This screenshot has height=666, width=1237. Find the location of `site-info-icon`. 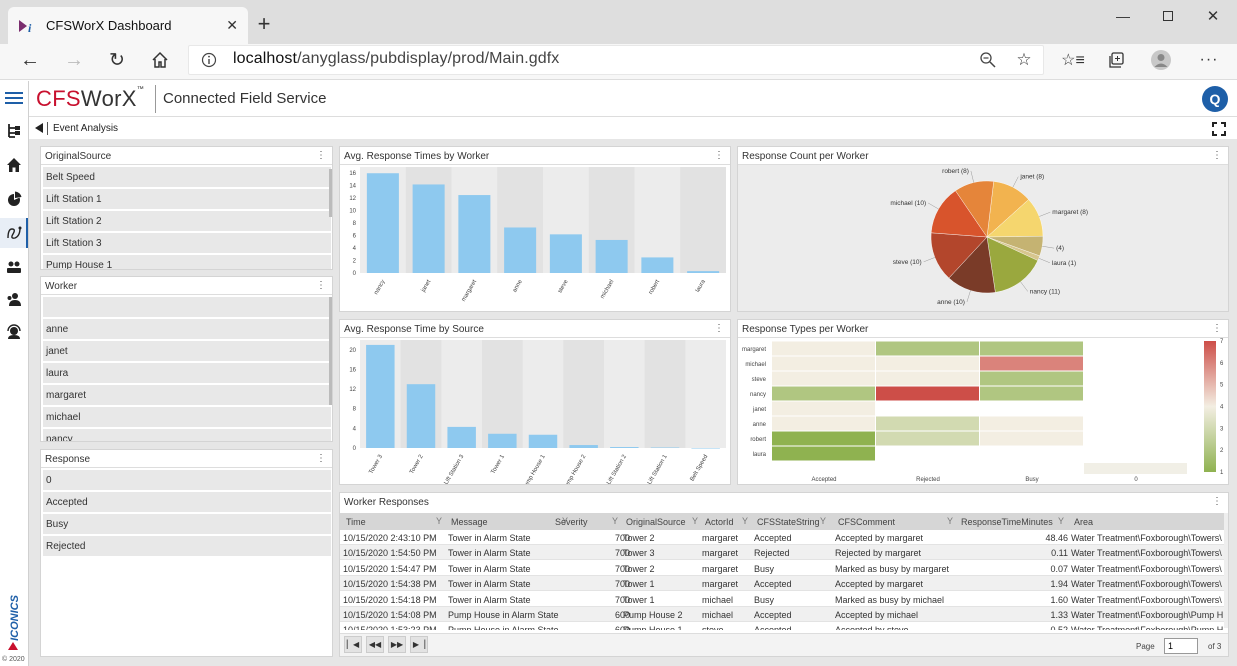

site-info-icon is located at coordinates (209, 60).